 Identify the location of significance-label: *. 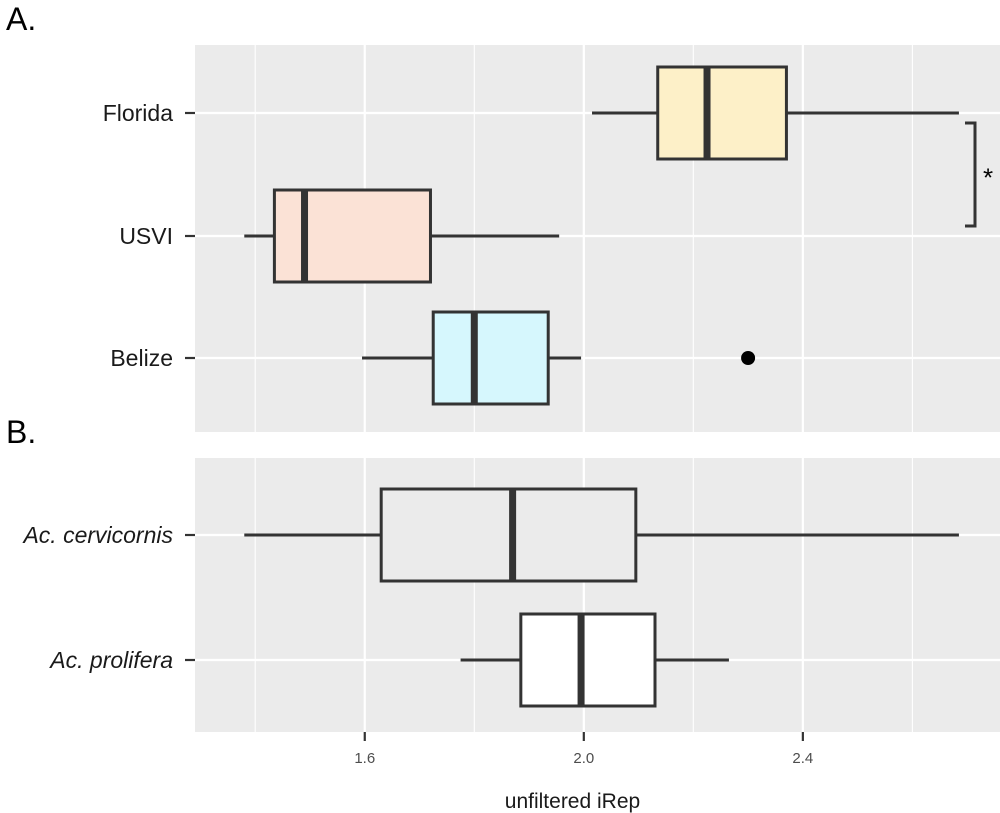
(988, 178).